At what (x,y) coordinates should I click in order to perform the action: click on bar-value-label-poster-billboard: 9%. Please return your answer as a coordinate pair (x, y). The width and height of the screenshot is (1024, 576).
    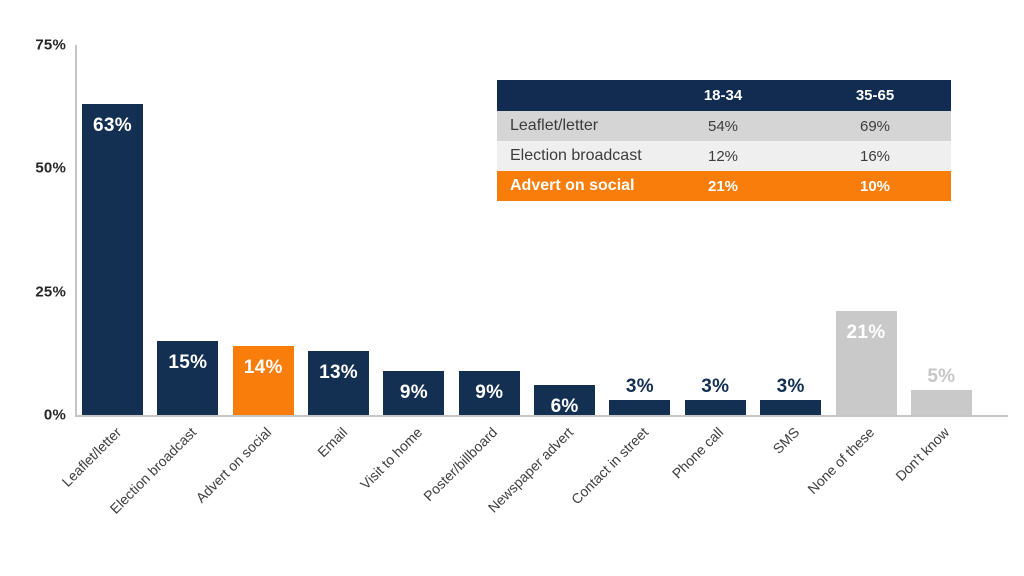
    Looking at the image, I should click on (489, 392).